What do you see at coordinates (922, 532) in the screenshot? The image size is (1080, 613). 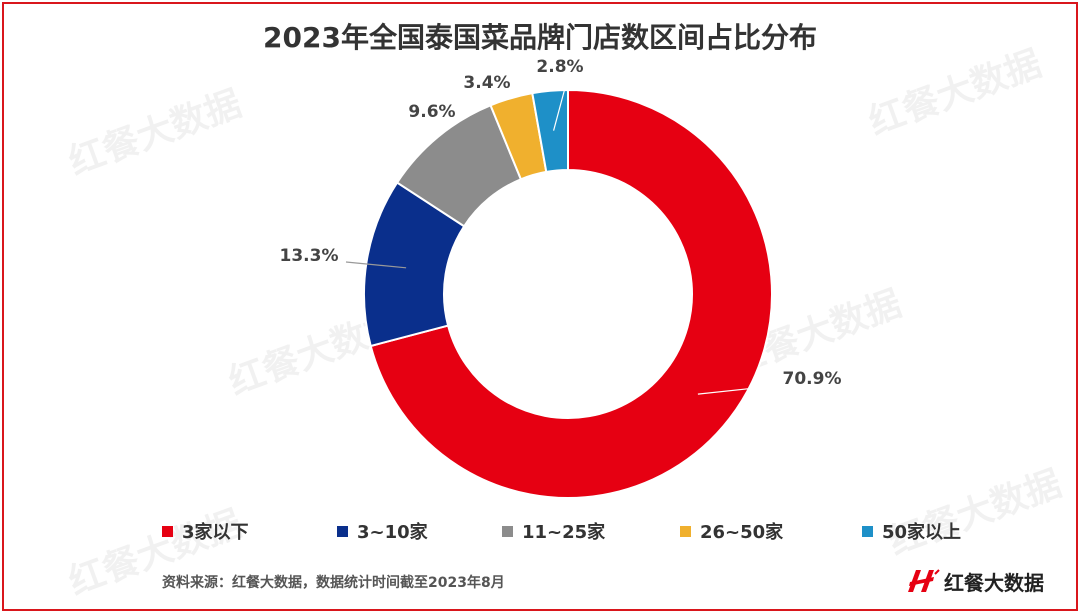 I see `legend-label: 50家以上` at bounding box center [922, 532].